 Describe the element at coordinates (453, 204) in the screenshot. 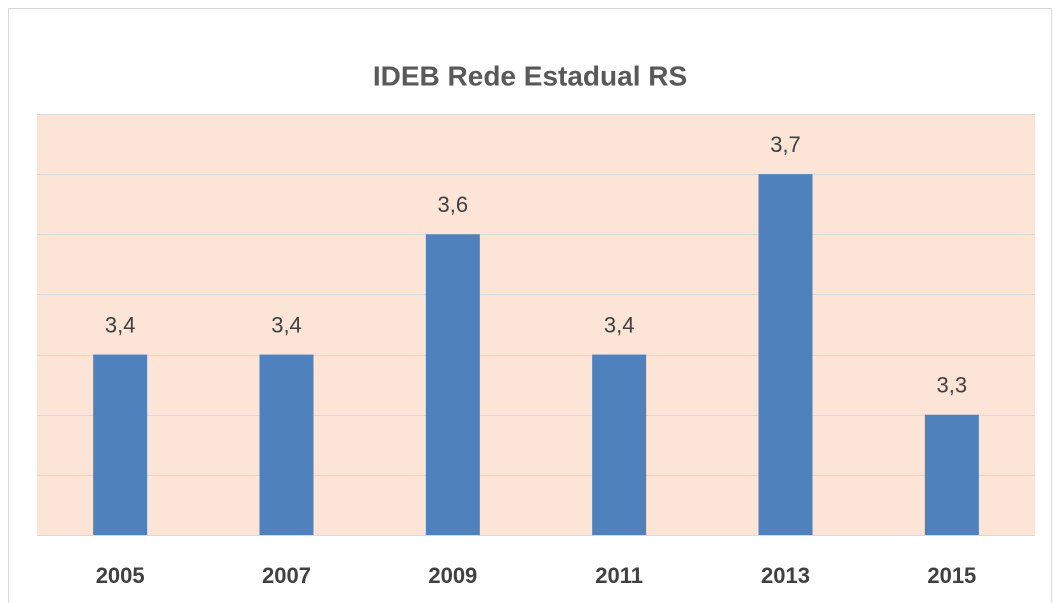

I see `data-label: 3,6` at that location.